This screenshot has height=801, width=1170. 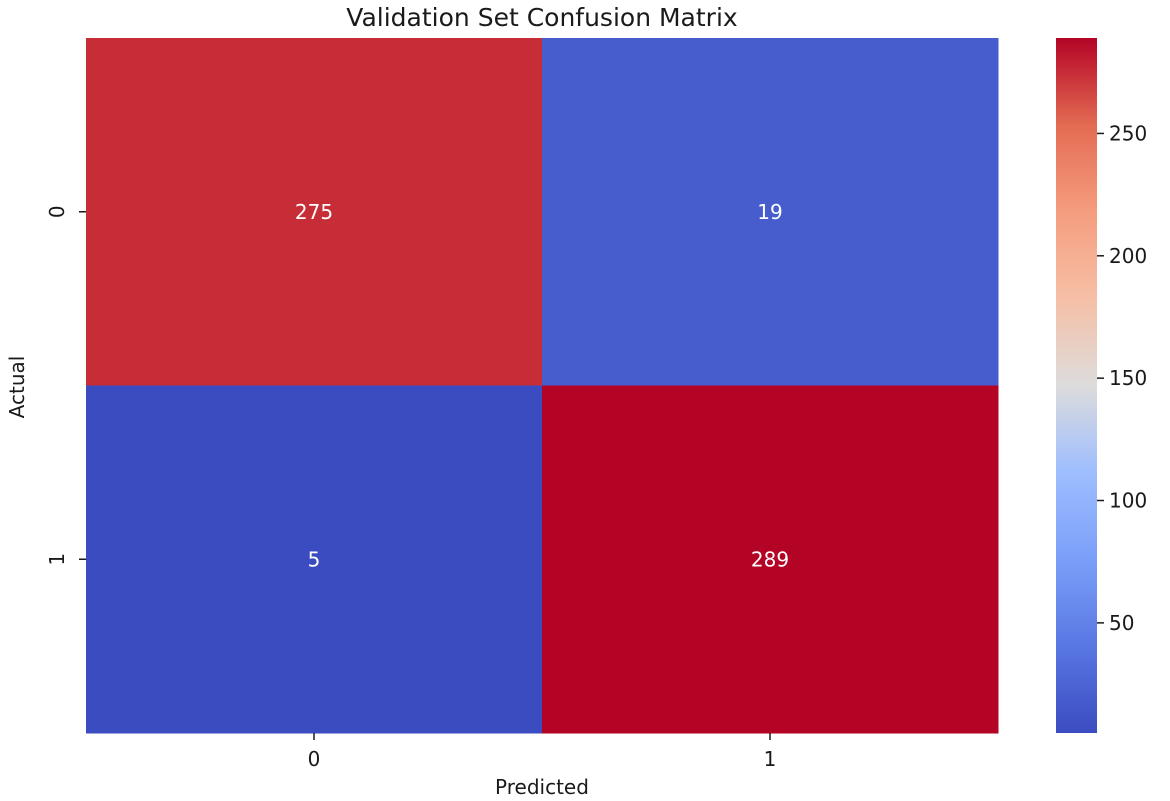 I want to click on colorbar-tick-label: 50, so click(x=1121, y=623).